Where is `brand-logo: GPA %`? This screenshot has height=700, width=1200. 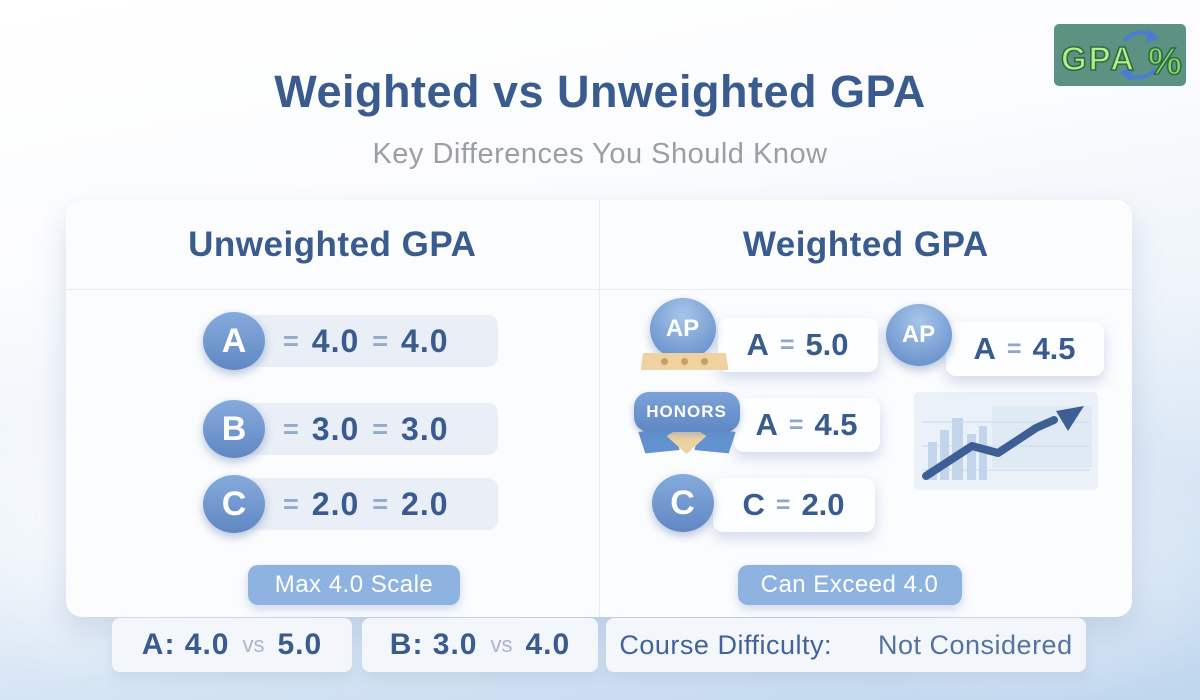 brand-logo: GPA % is located at coordinates (1120, 55).